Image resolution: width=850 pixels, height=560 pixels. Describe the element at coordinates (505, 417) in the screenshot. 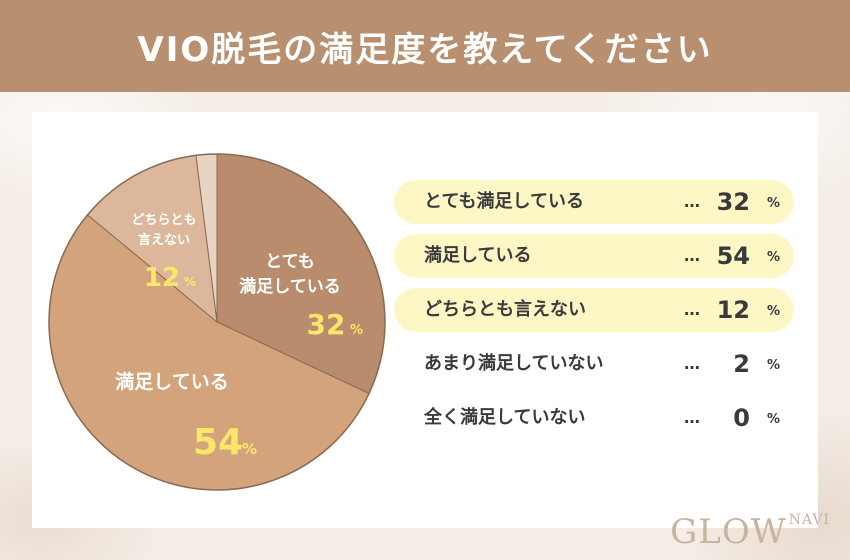

I see `legend-label: 全く満足していない` at that location.